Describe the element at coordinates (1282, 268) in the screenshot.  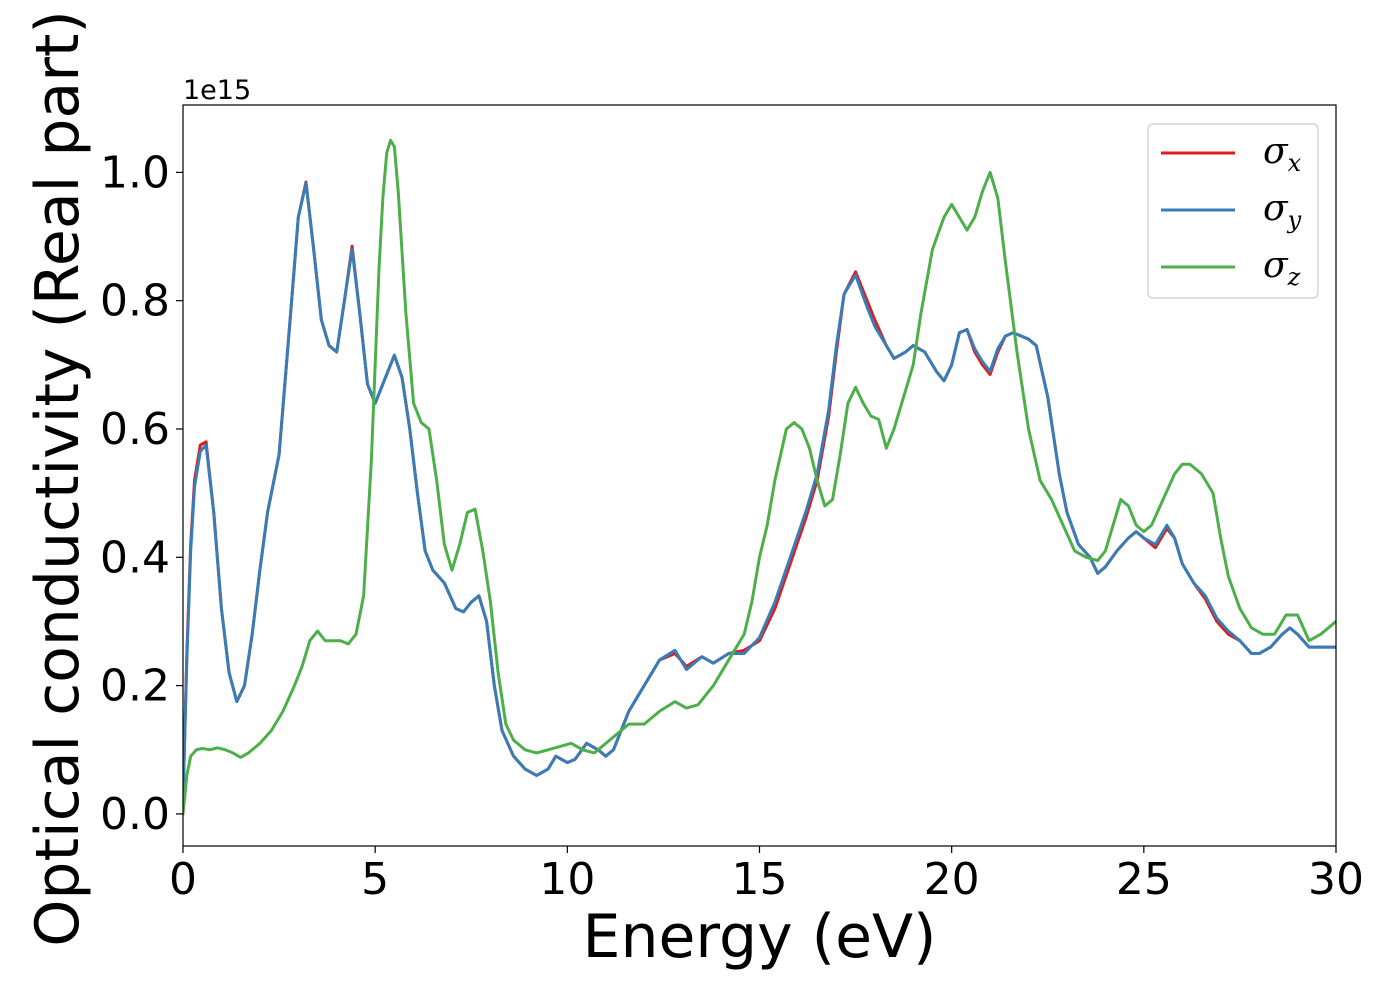
I see `legend-label-z: σz` at that location.